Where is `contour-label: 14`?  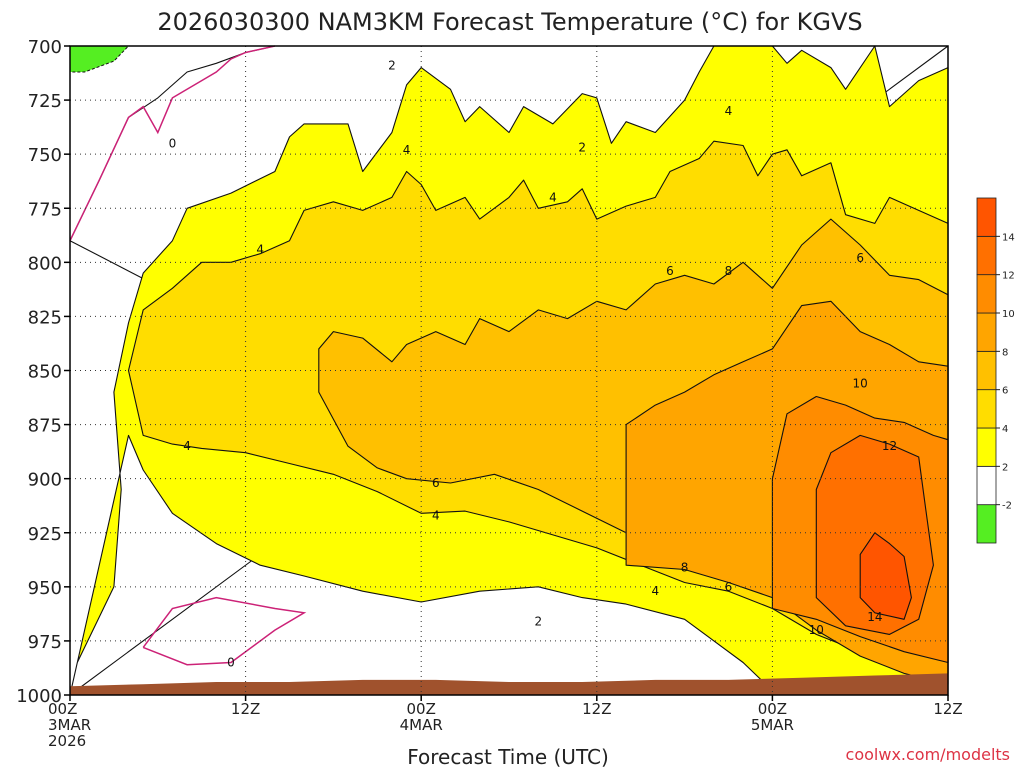 contour-label: 14 is located at coordinates (874, 617).